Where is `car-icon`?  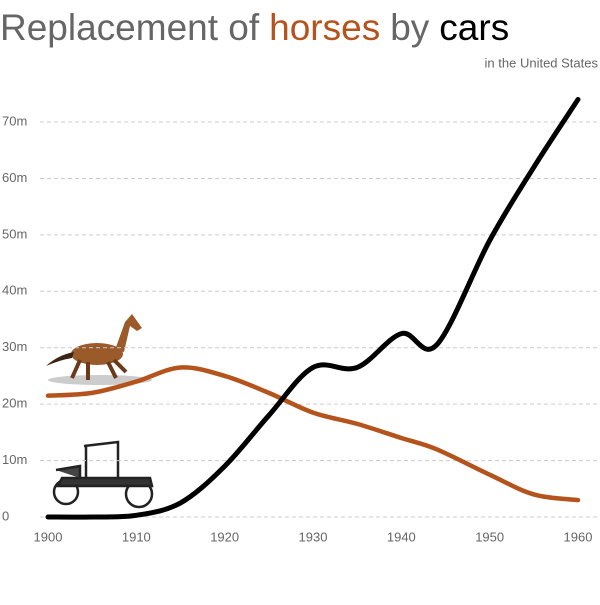
car-icon is located at coordinates (103, 474).